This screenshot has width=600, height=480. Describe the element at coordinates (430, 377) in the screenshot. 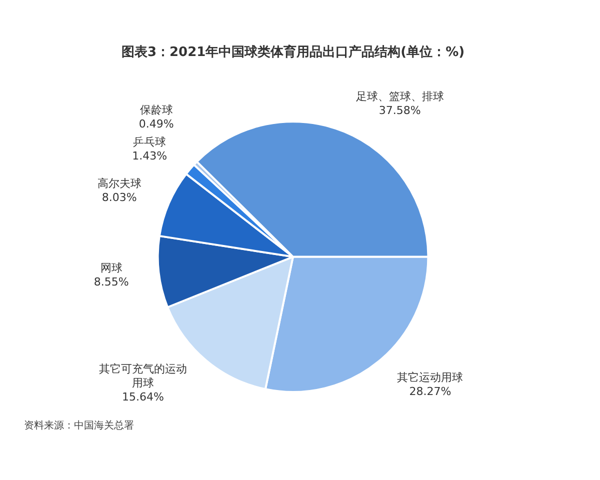

I see `slice-label: 其它运动用球` at that location.